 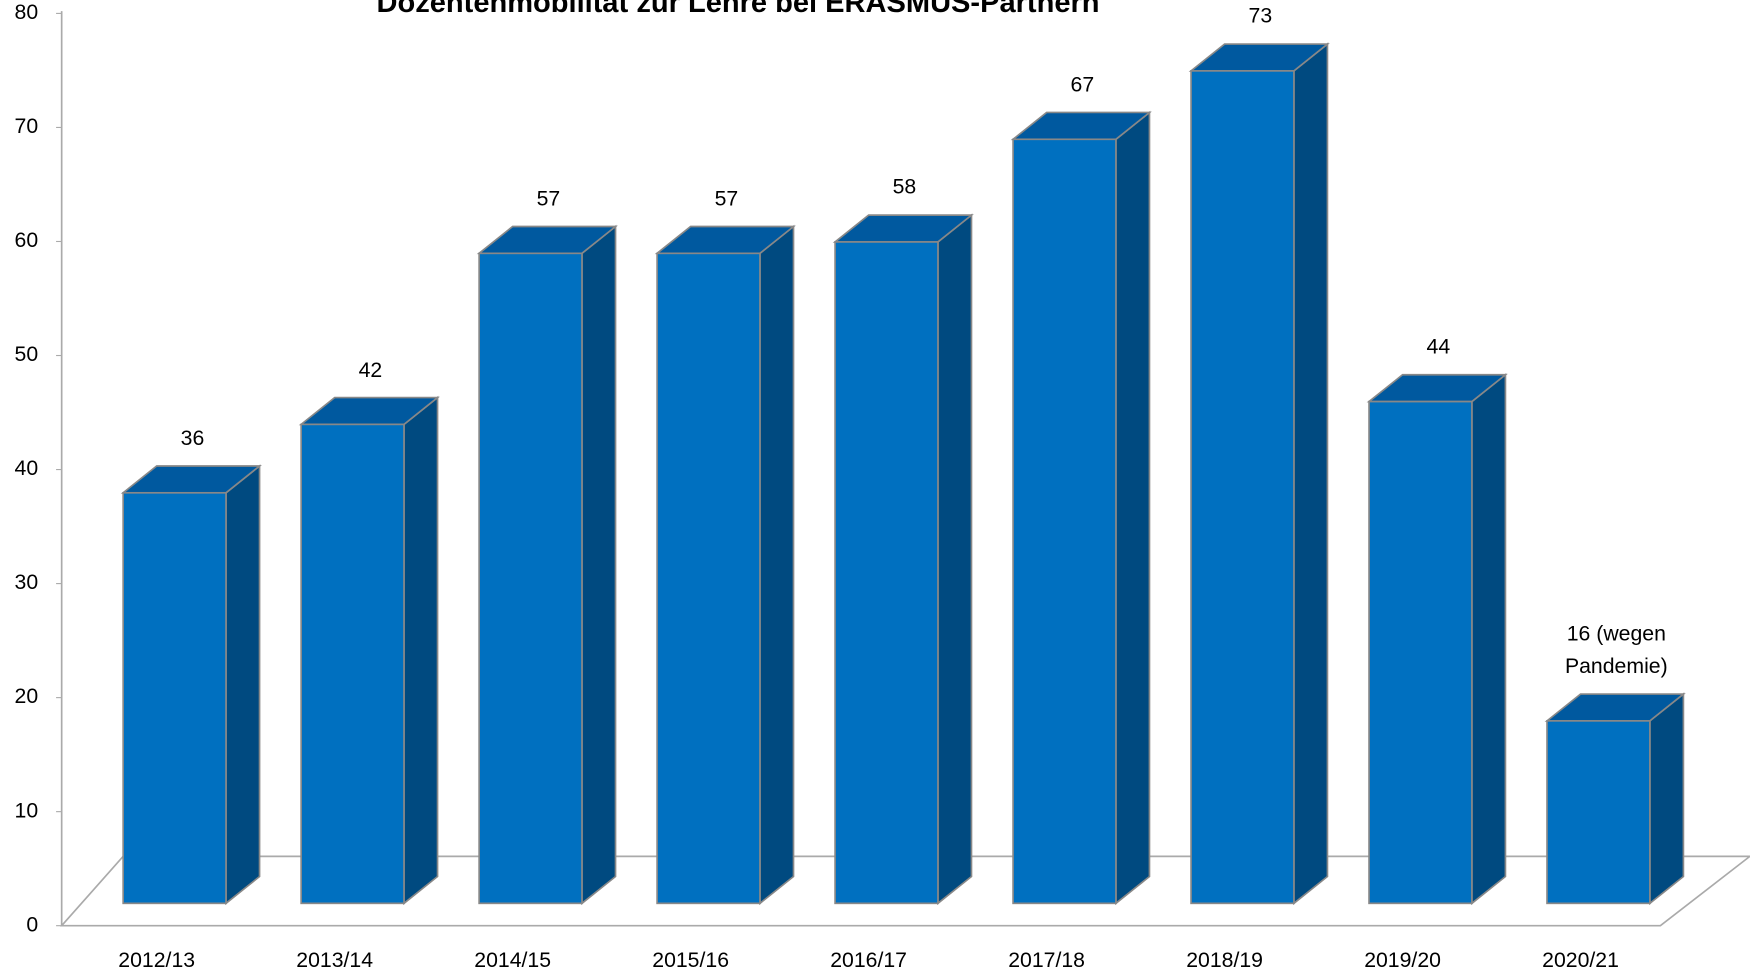 I want to click on x-tick-label: 2012/13, so click(x=156, y=960).